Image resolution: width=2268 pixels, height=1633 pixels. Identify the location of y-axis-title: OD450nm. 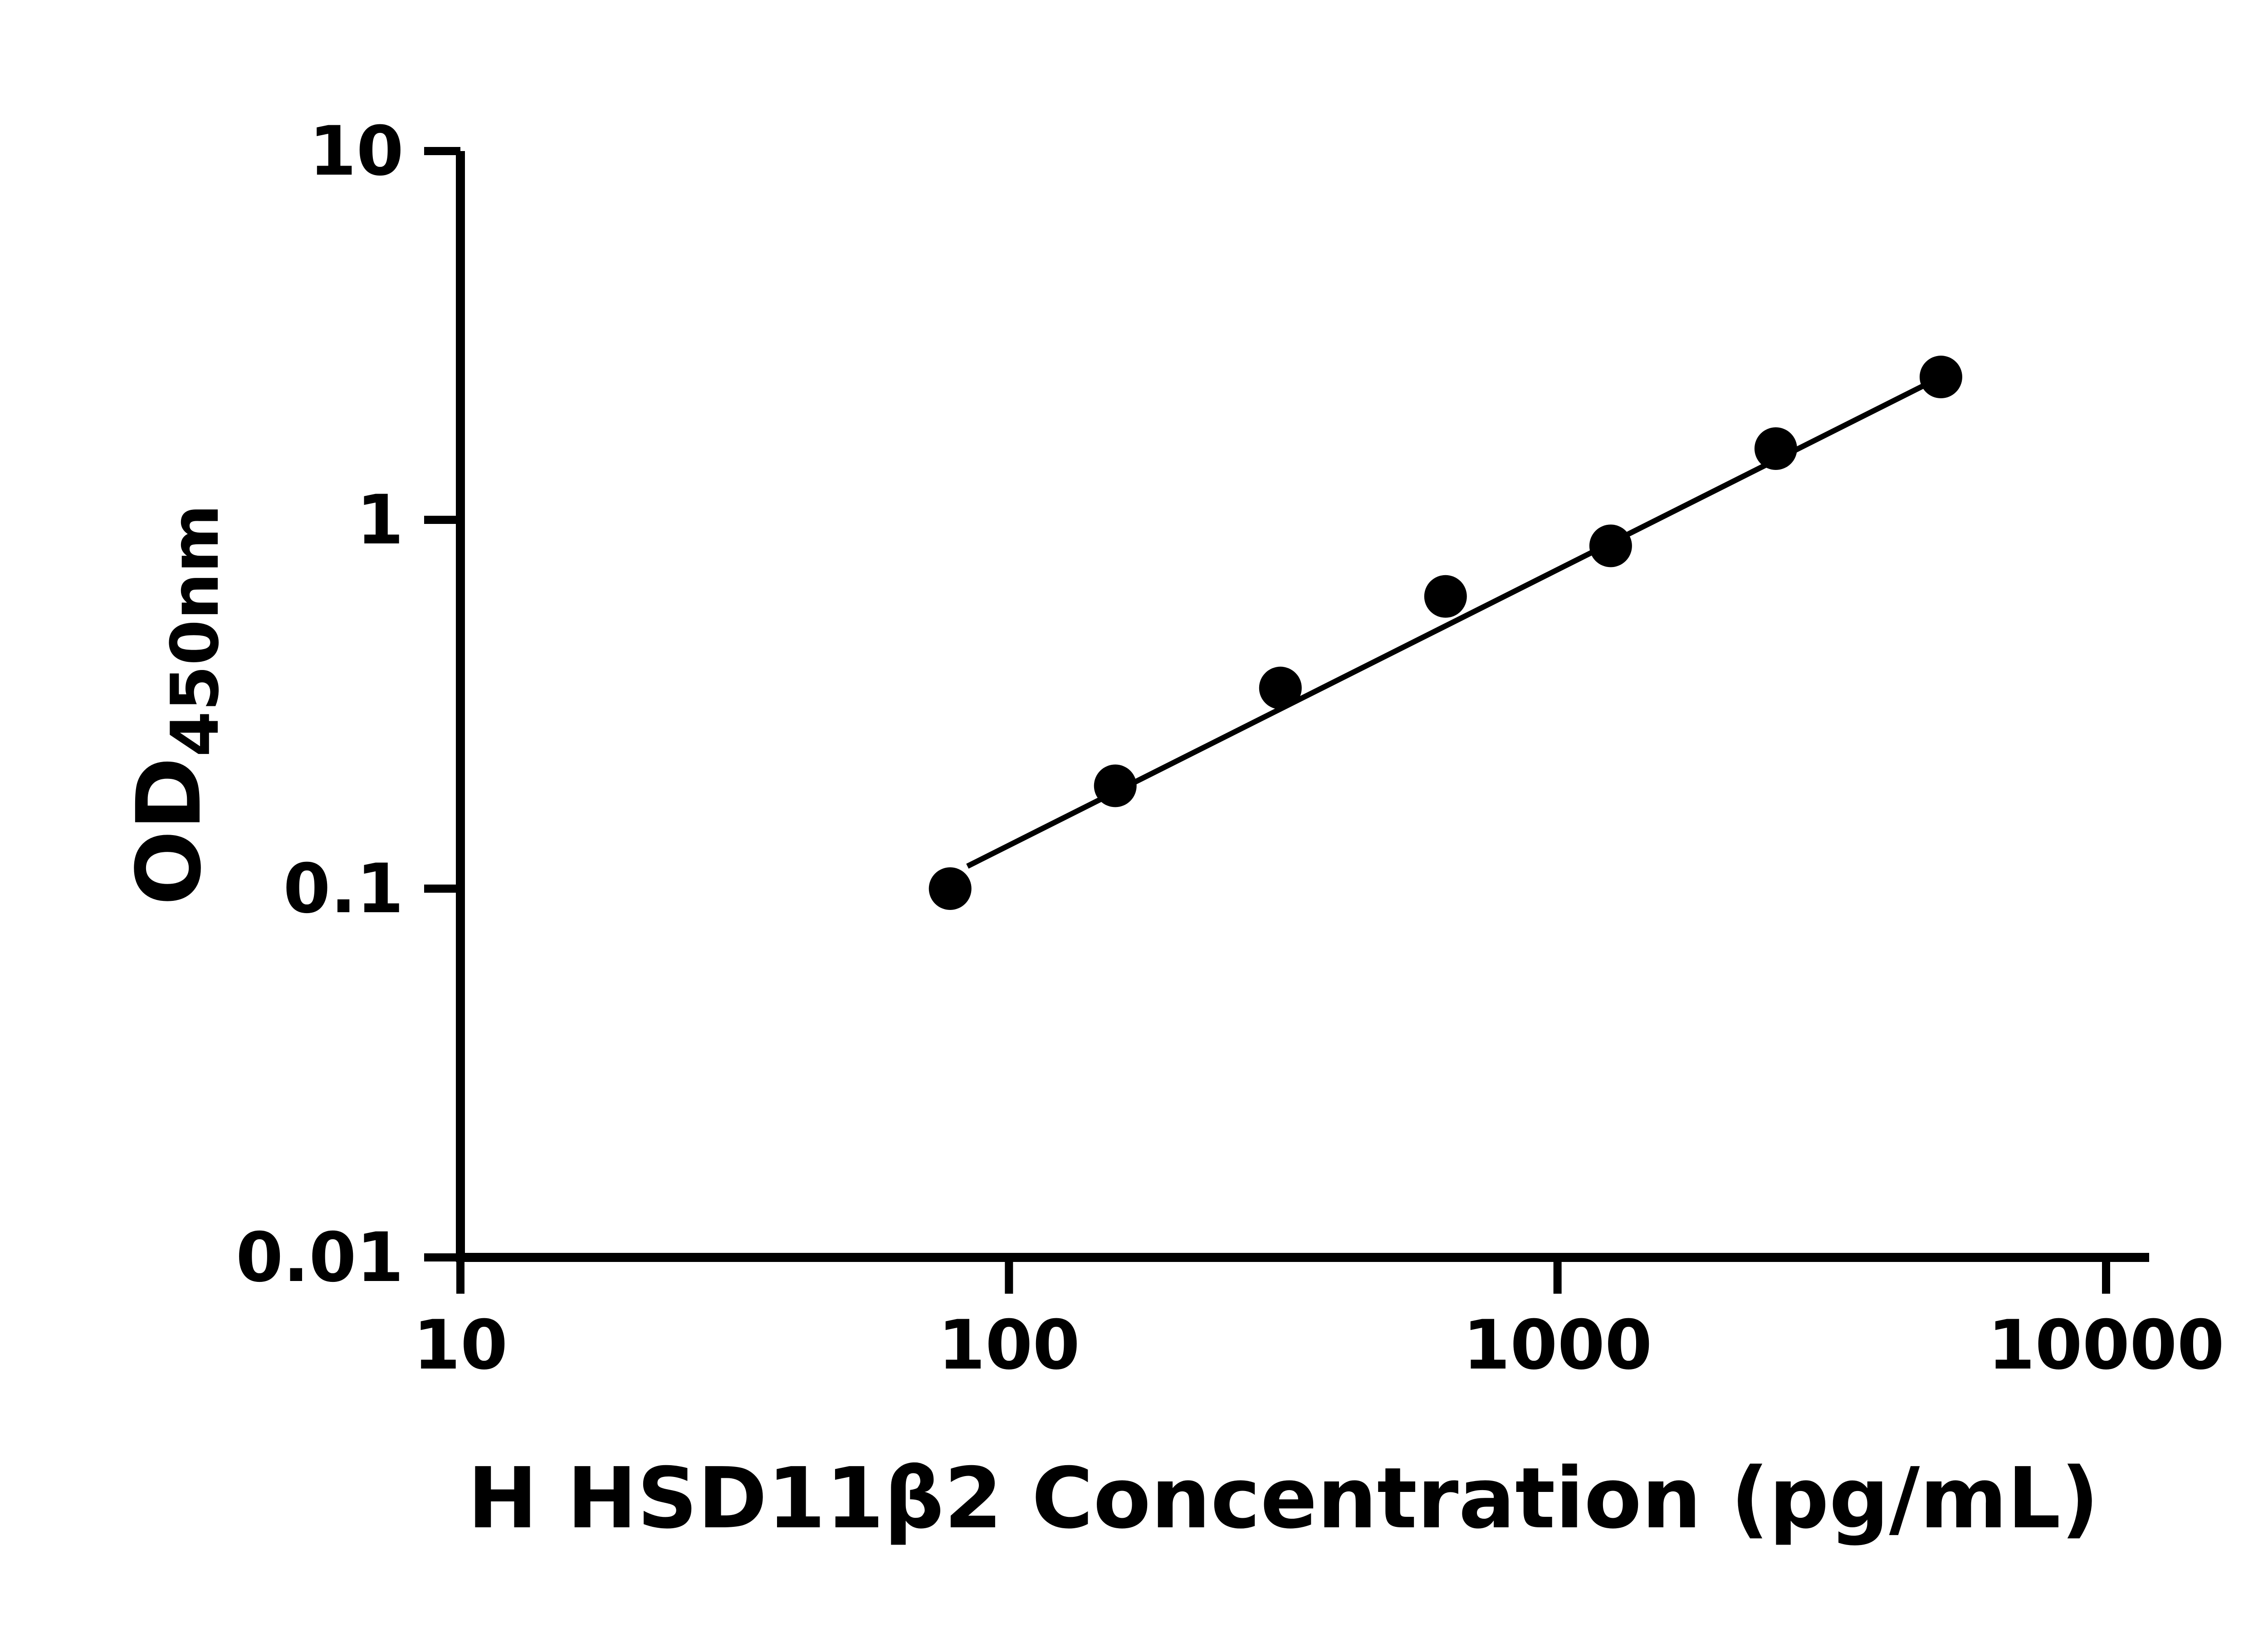
(175, 705).